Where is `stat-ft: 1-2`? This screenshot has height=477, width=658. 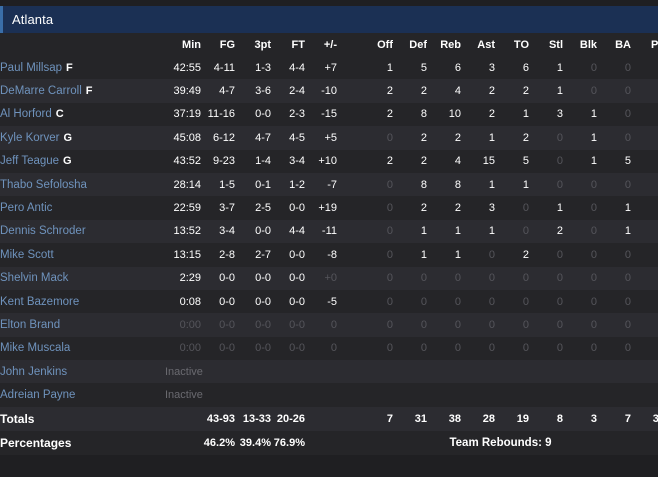
stat-ft: 1-2 is located at coordinates (297, 184).